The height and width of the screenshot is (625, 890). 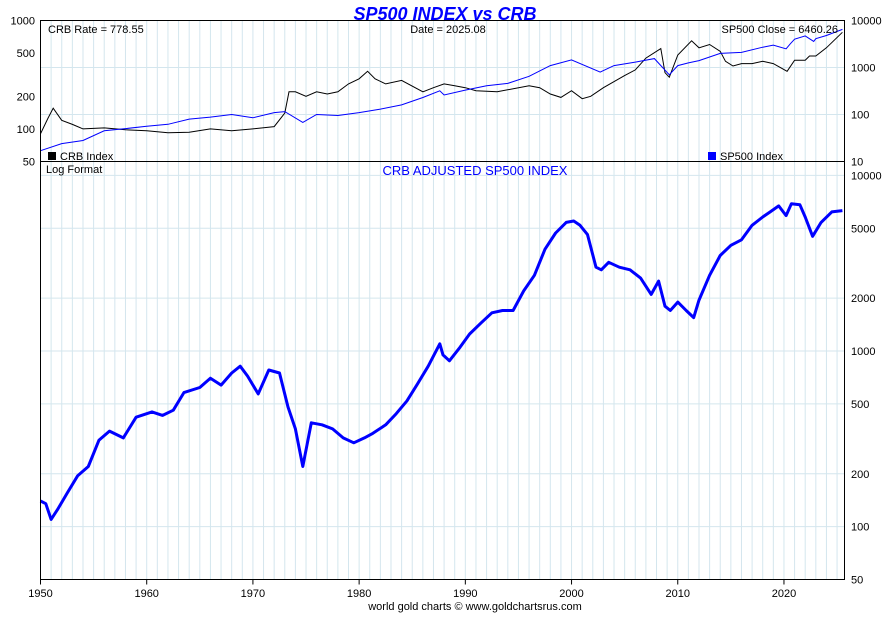 What do you see at coordinates (444, 14) in the screenshot?
I see `chart-title: SP500 INDEX vs CRB` at bounding box center [444, 14].